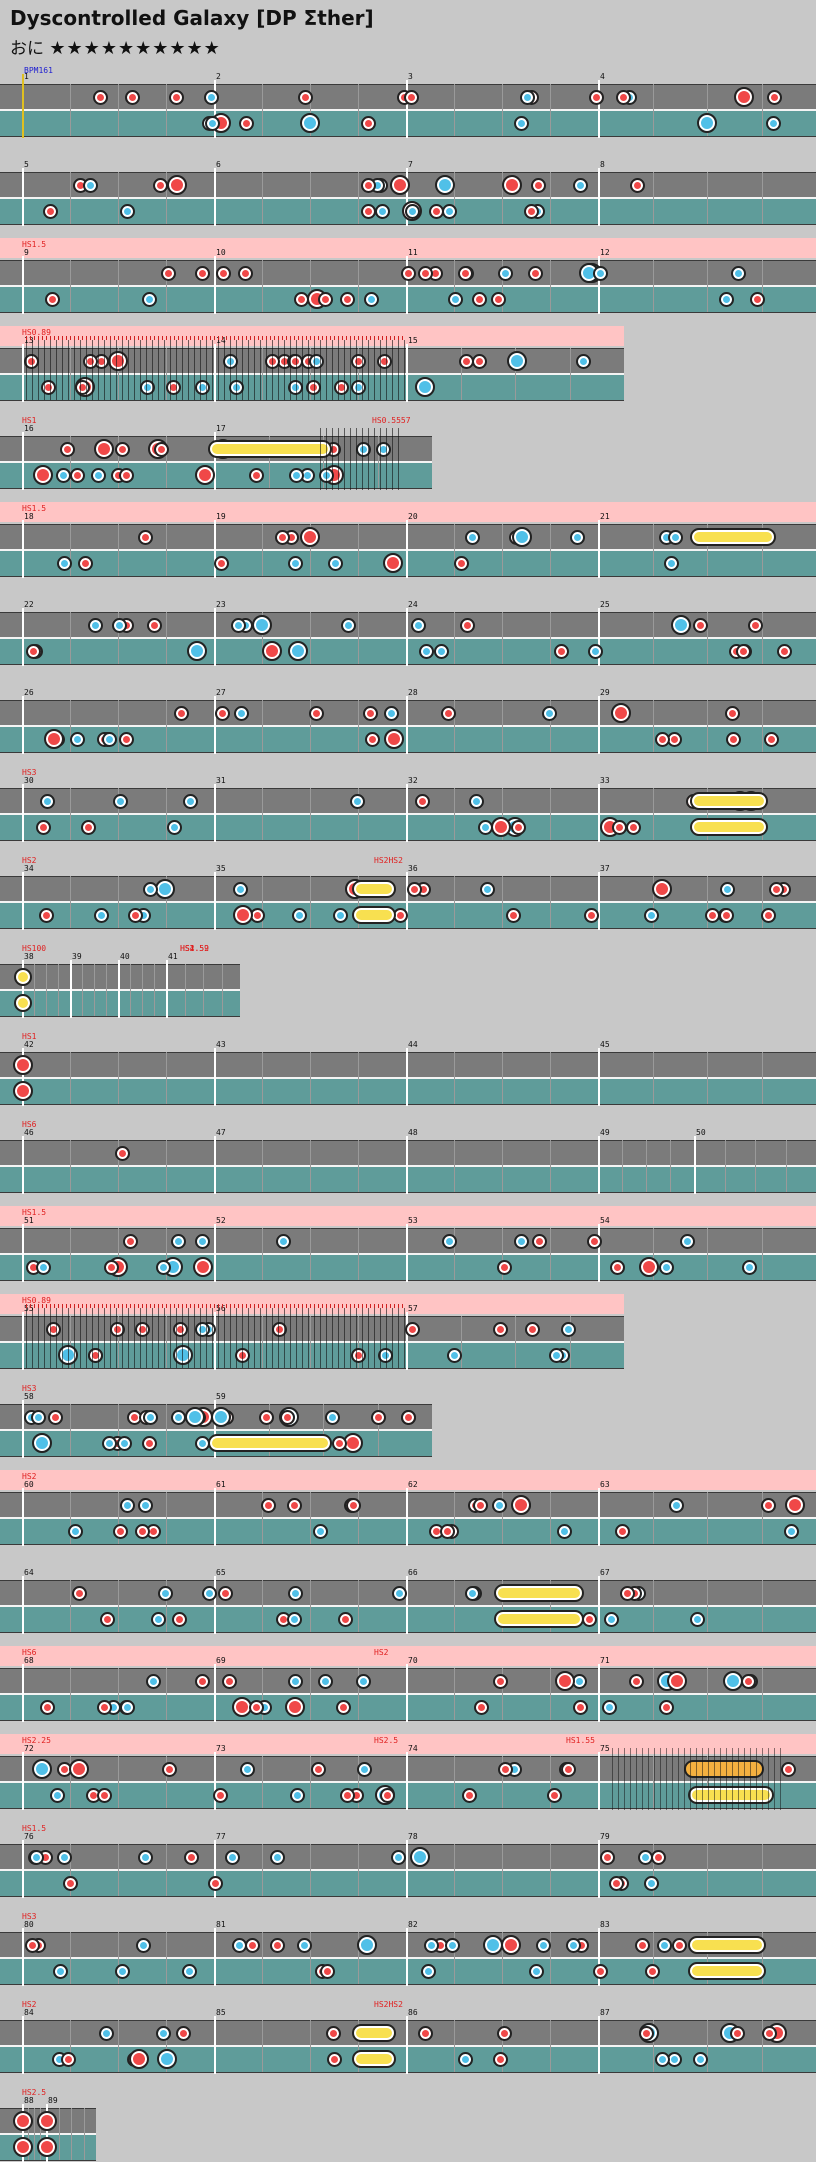  What do you see at coordinates (221, 1484) in the screenshot?
I see `measure-number: 61` at bounding box center [221, 1484].